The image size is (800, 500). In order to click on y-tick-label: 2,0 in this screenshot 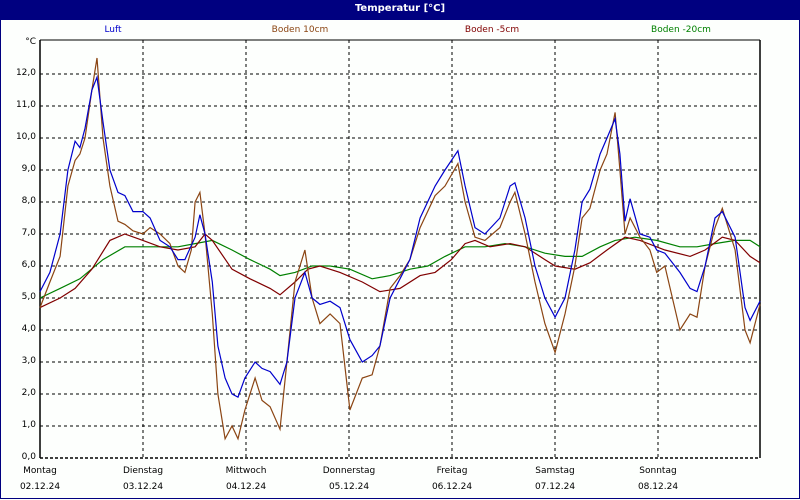, I will do `click(28, 393)`.